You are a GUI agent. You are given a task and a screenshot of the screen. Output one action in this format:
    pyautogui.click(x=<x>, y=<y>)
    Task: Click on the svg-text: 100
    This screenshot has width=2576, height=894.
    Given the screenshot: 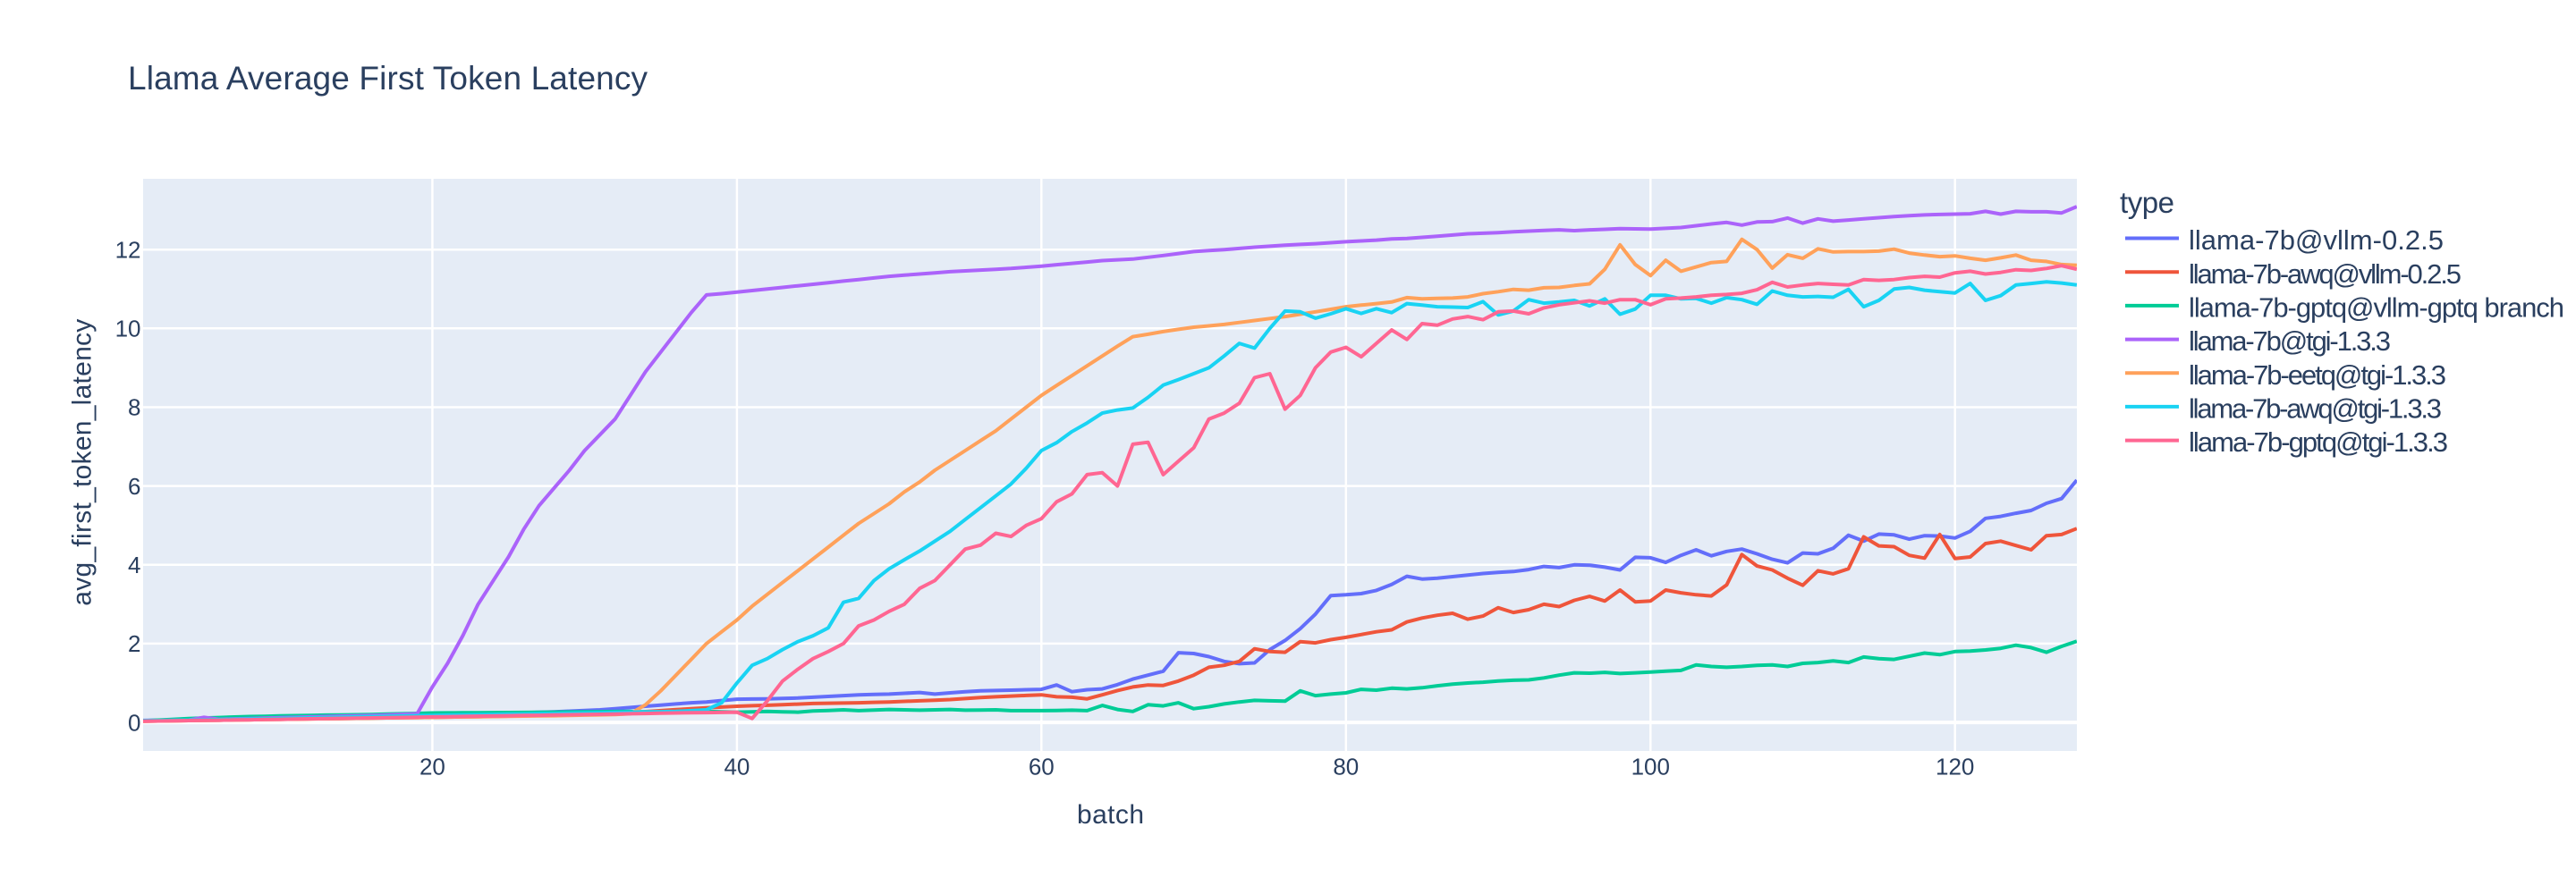 What is the action you would take?
    pyautogui.click(x=1650, y=766)
    